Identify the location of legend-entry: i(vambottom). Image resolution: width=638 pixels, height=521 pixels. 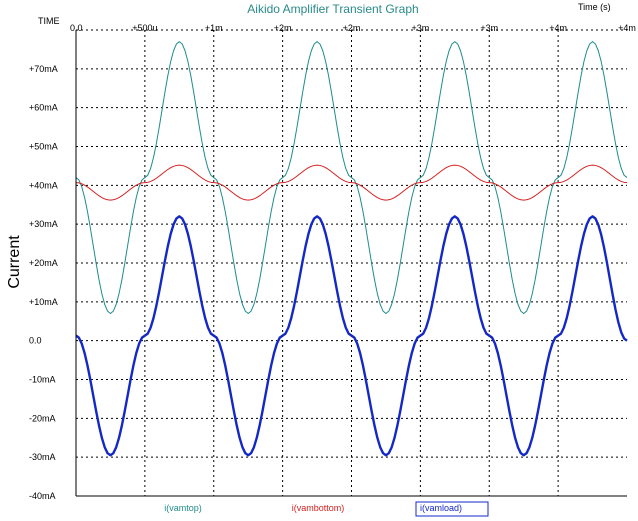
(318, 508).